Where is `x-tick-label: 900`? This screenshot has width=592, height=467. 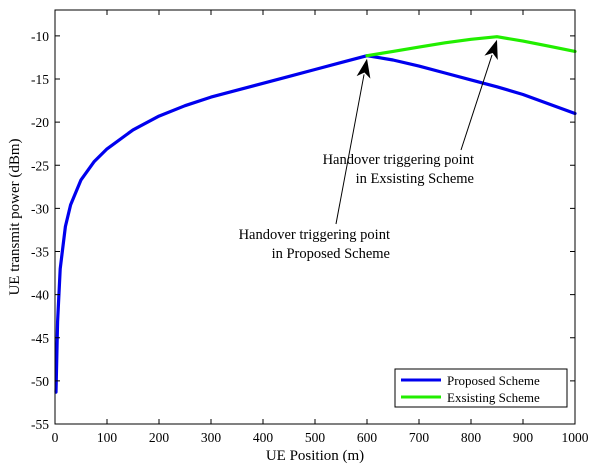
x-tick-label: 900 is located at coordinates (523, 437).